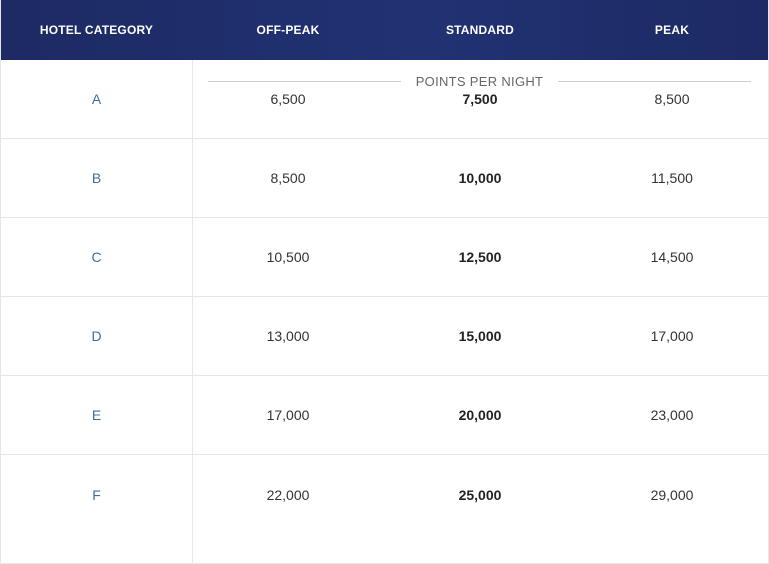 The height and width of the screenshot is (564, 769). What do you see at coordinates (288, 494) in the screenshot?
I see `off-peak-cell: 22,000` at bounding box center [288, 494].